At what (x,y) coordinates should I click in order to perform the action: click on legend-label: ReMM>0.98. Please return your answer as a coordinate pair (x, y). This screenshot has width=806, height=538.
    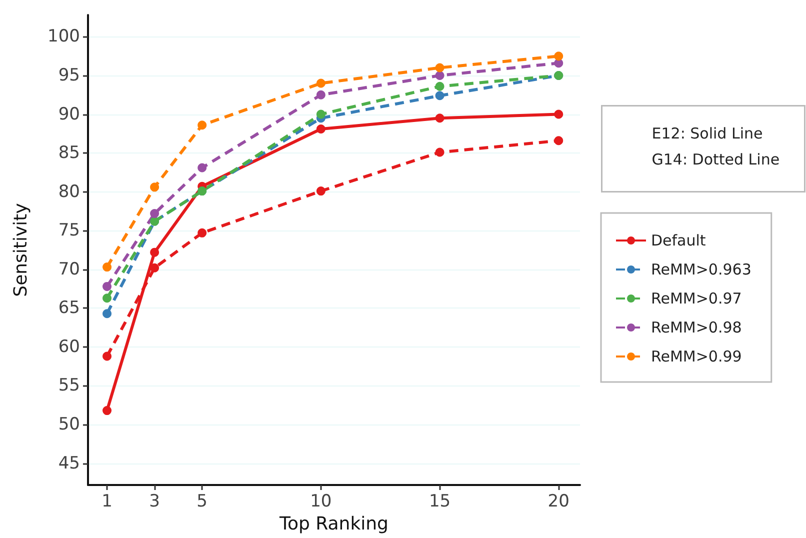
    Looking at the image, I should click on (696, 327).